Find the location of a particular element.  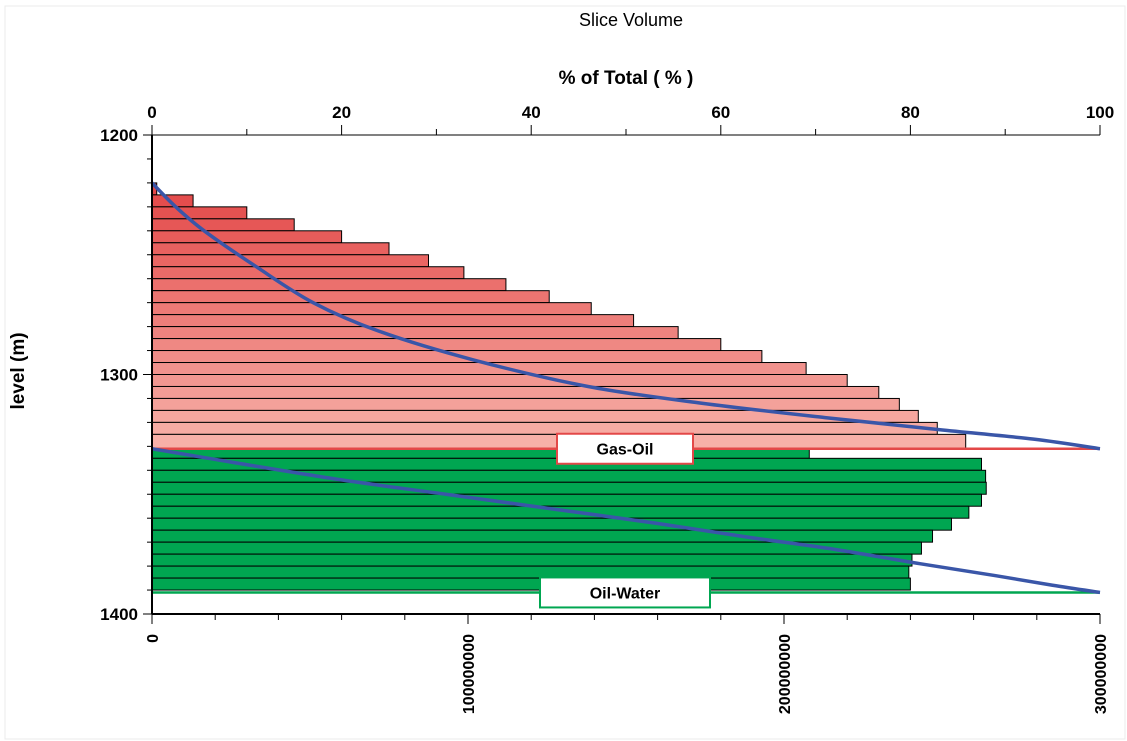

top-axis-title: % of Total ( % ) is located at coordinates (626, 78).